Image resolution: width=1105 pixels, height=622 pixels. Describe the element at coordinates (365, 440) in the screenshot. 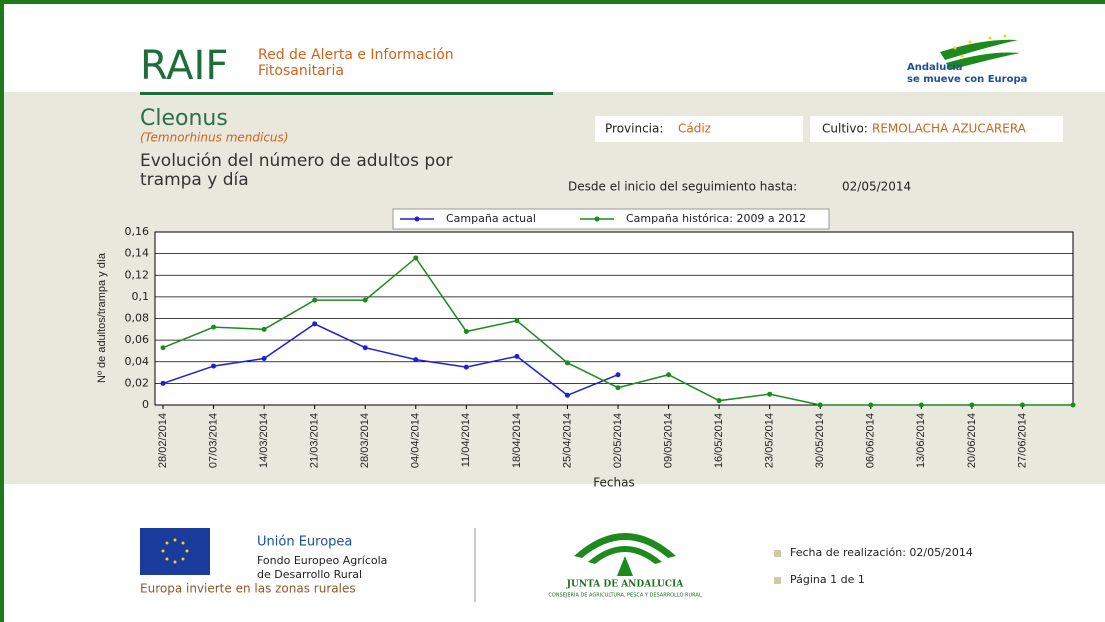

I see `x-tick-label: 28/03/2014` at that location.